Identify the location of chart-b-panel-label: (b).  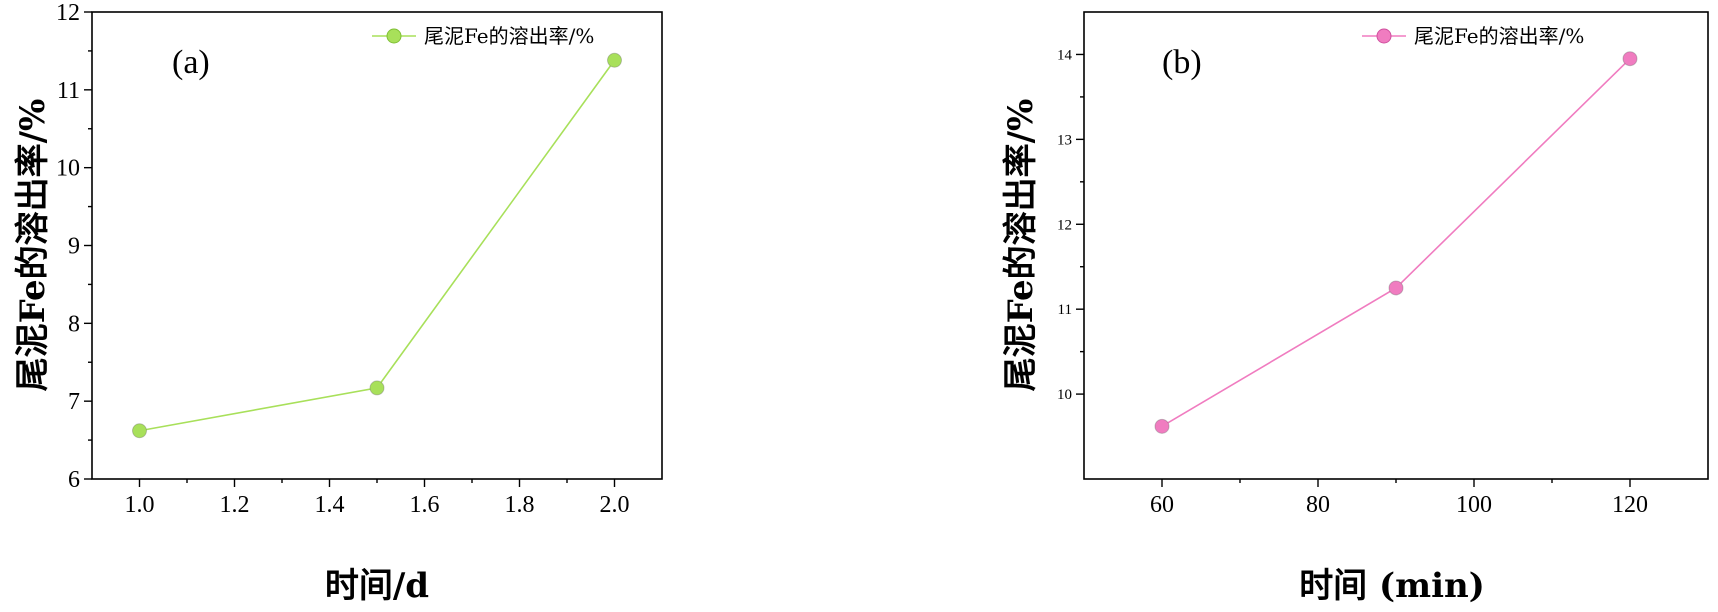
(1182, 62).